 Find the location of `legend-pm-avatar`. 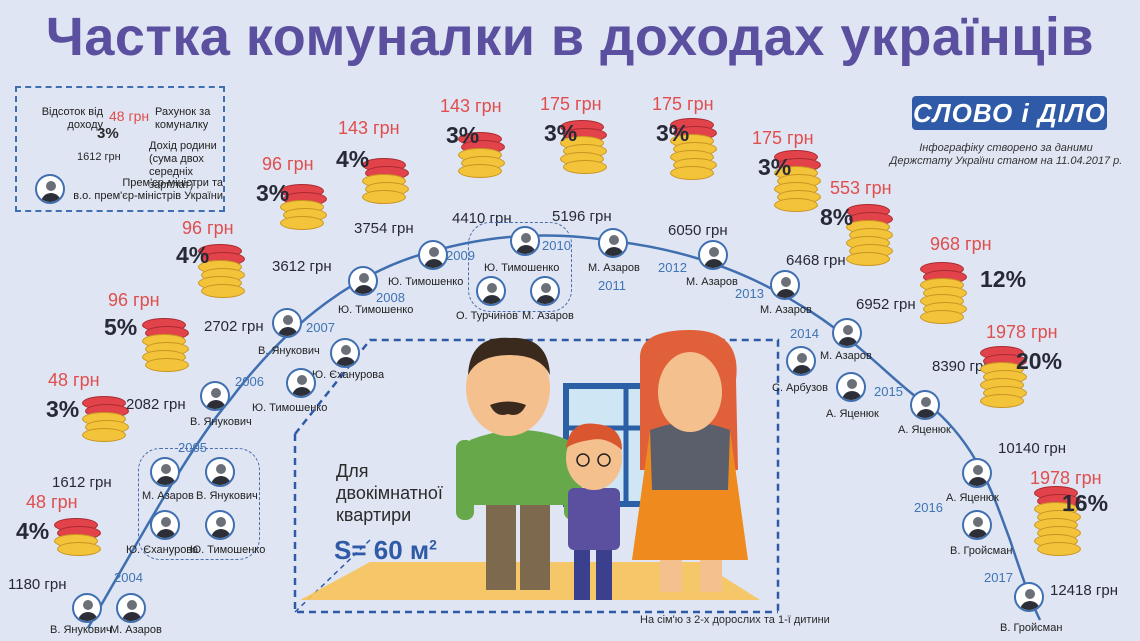

legend-pm-avatar is located at coordinates (50, 189).